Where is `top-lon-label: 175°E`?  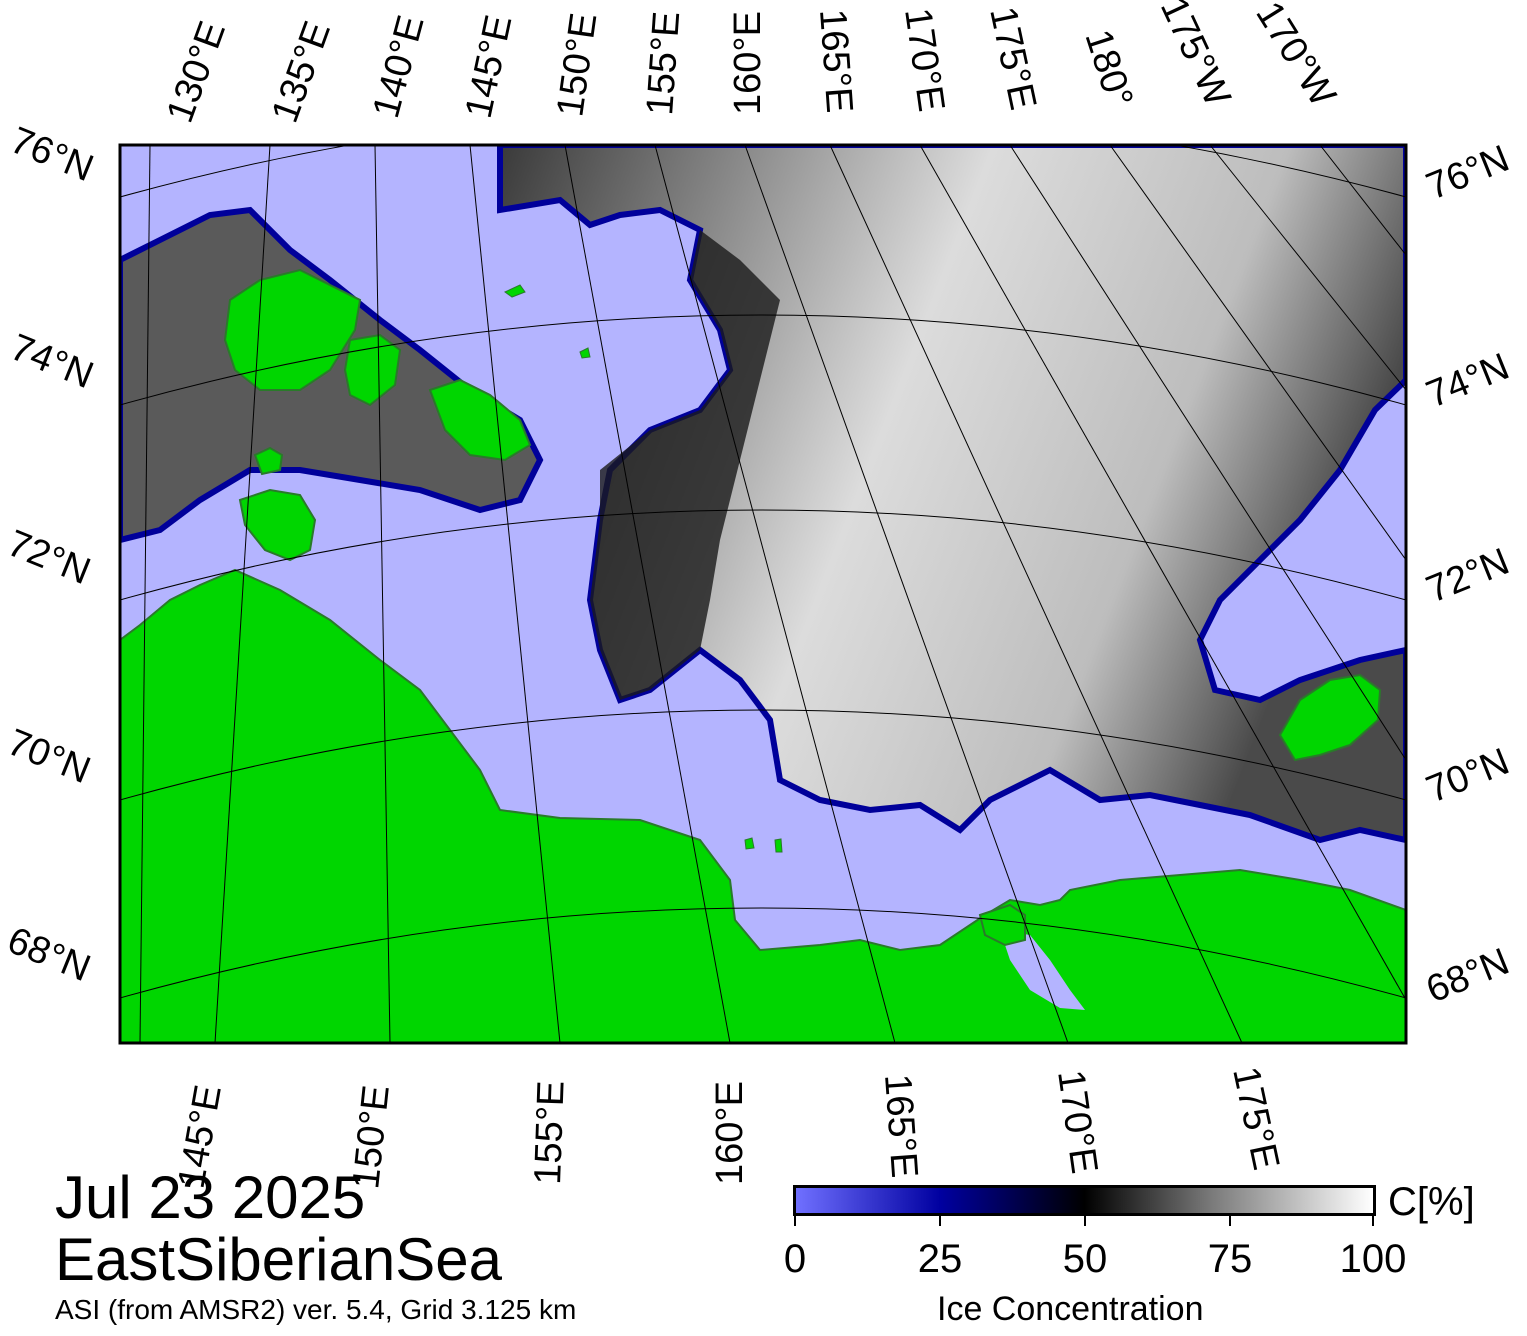
top-lon-label: 175°E is located at coordinates (1012, 58).